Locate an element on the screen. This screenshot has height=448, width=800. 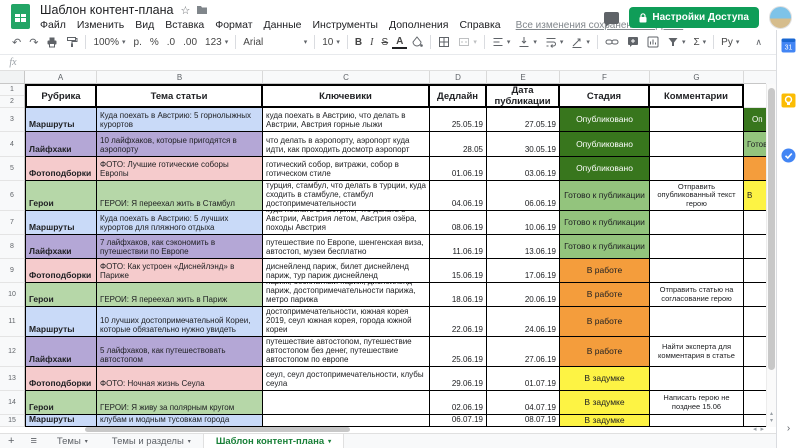
cell-comment: Отправить опубликованный текст герою is located at coordinates (697, 196).